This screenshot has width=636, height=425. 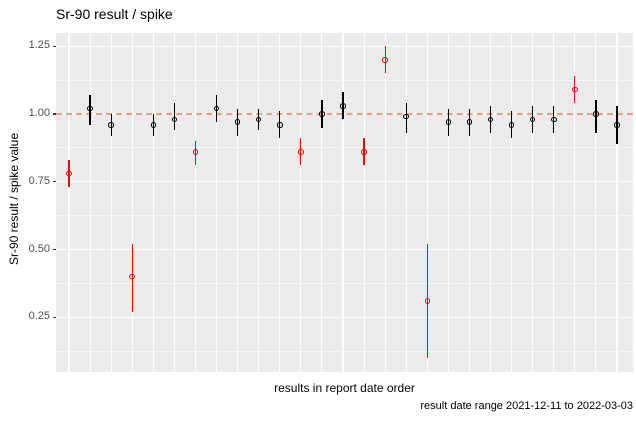 What do you see at coordinates (39, 248) in the screenshot?
I see `y-tick-label: 0.50` at bounding box center [39, 248].